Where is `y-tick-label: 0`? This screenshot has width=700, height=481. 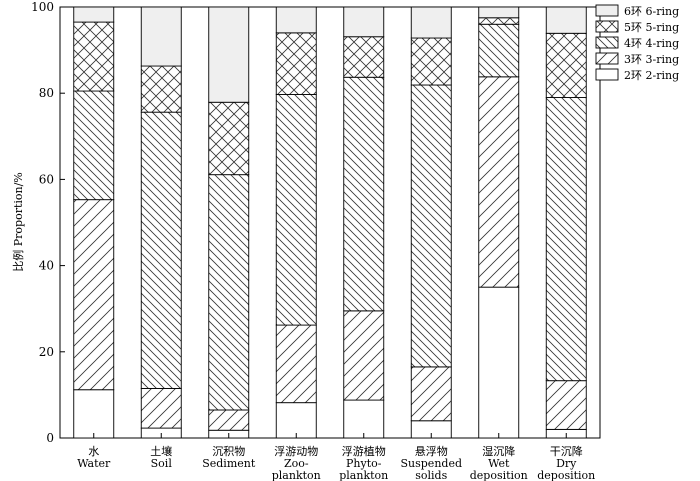
y-tick-label: 0 is located at coordinates (50, 438).